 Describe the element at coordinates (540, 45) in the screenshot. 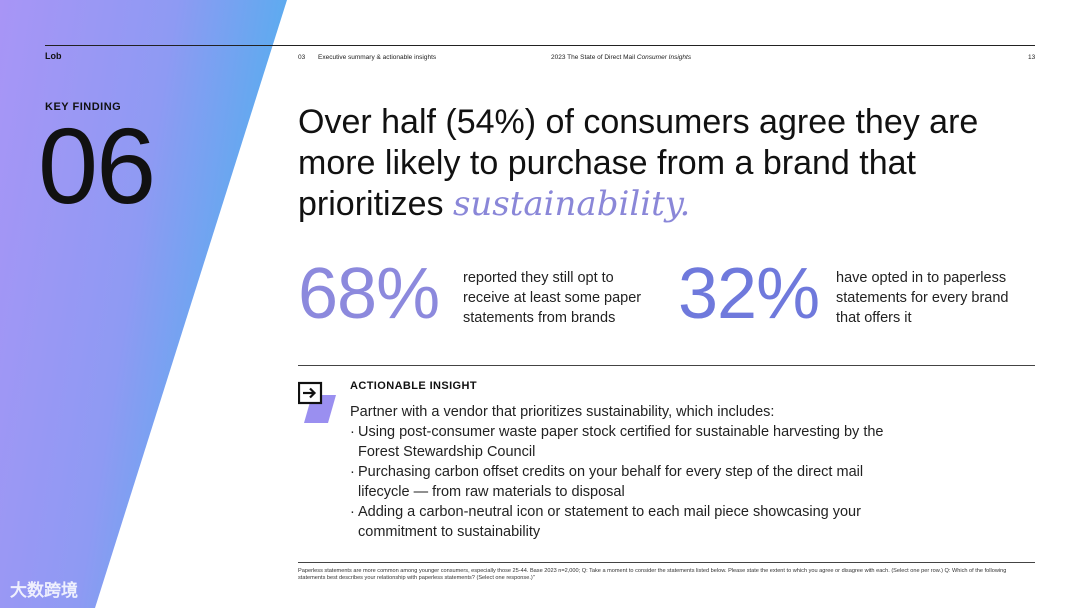

I see `header-rule` at that location.